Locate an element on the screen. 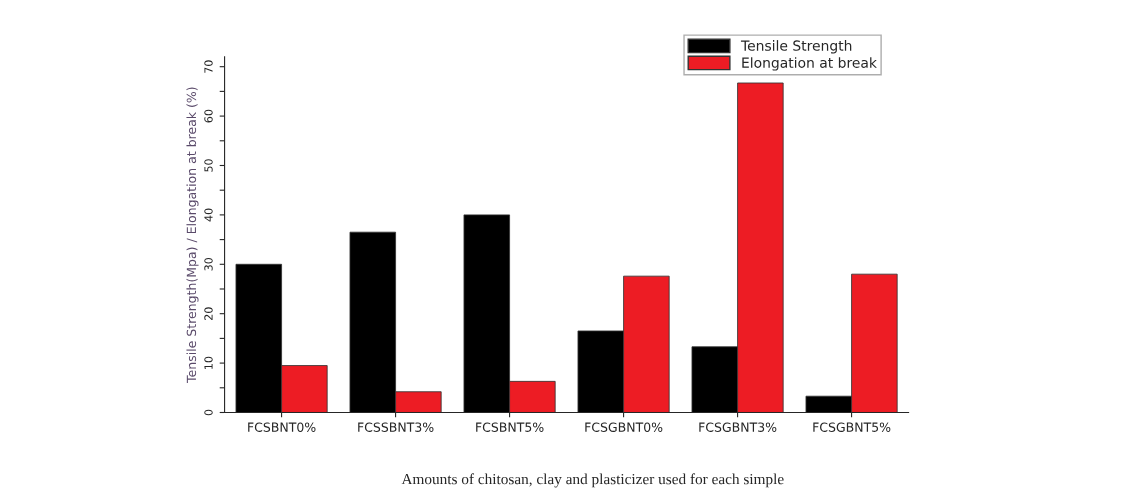 The width and height of the screenshot is (1140, 494). y-tick-label: 40 is located at coordinates (208, 215).